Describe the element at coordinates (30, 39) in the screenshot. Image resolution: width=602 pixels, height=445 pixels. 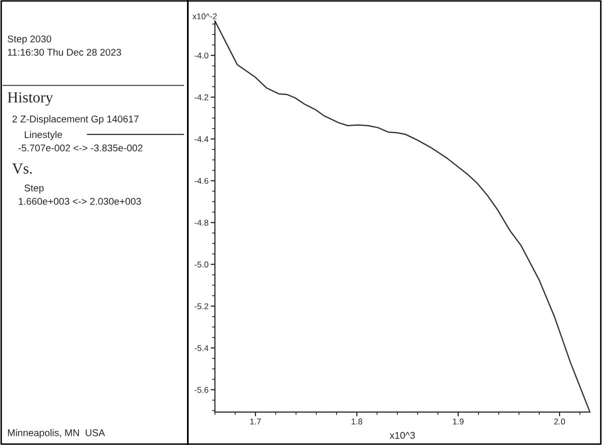
I see `text: Step 2030` at that location.